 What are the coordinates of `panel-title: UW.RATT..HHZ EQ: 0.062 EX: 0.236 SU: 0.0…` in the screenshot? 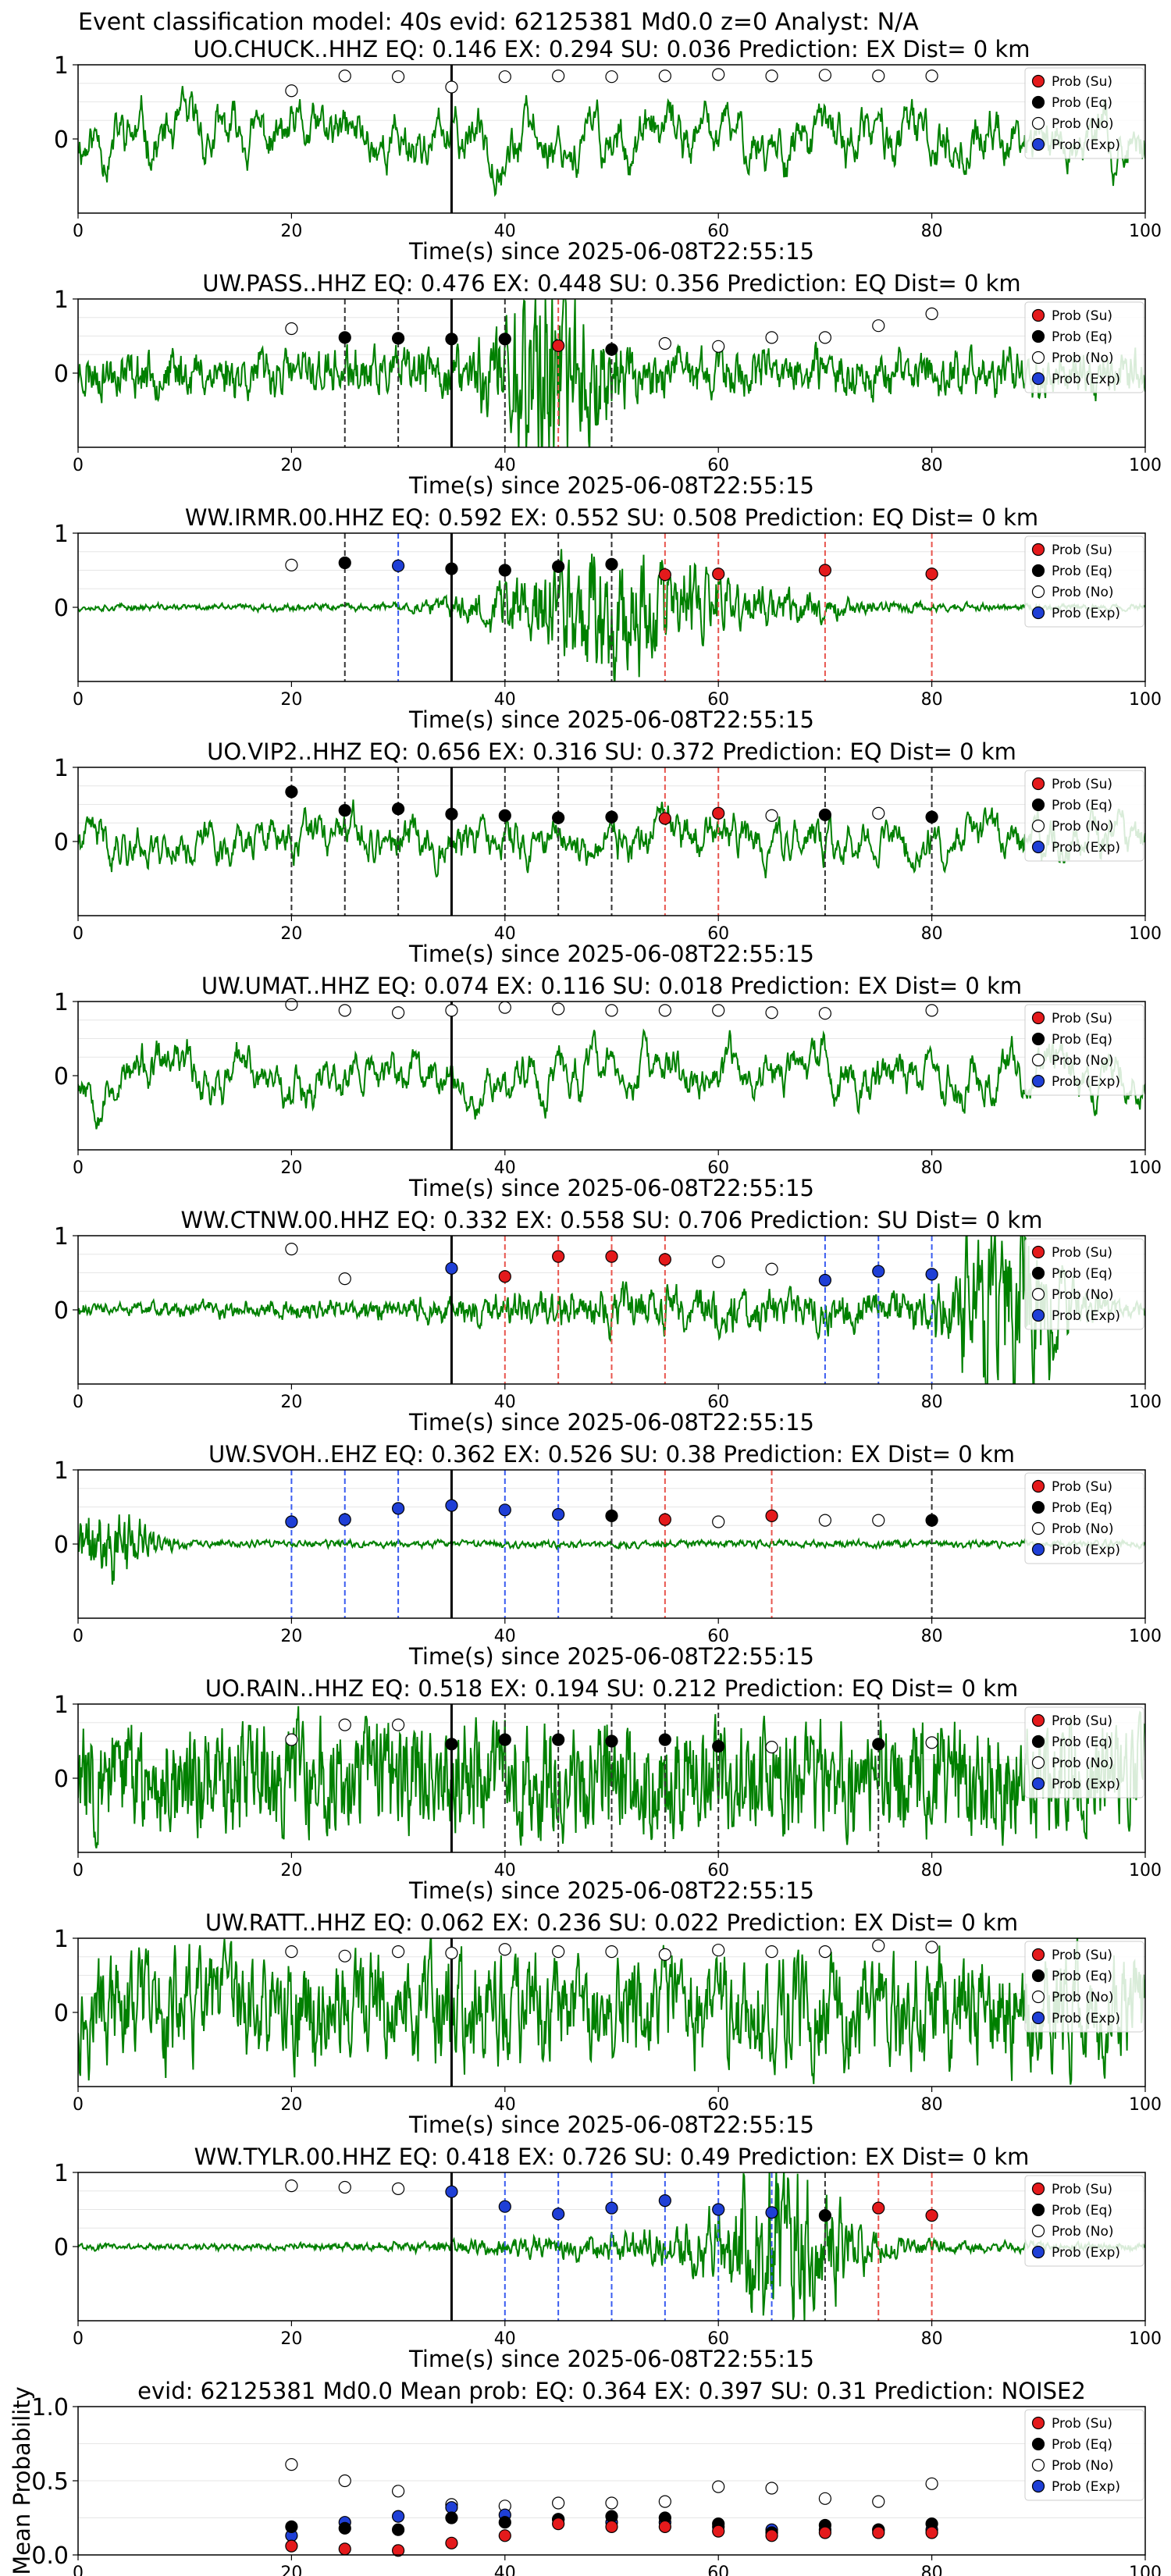 It's located at (611, 1922).